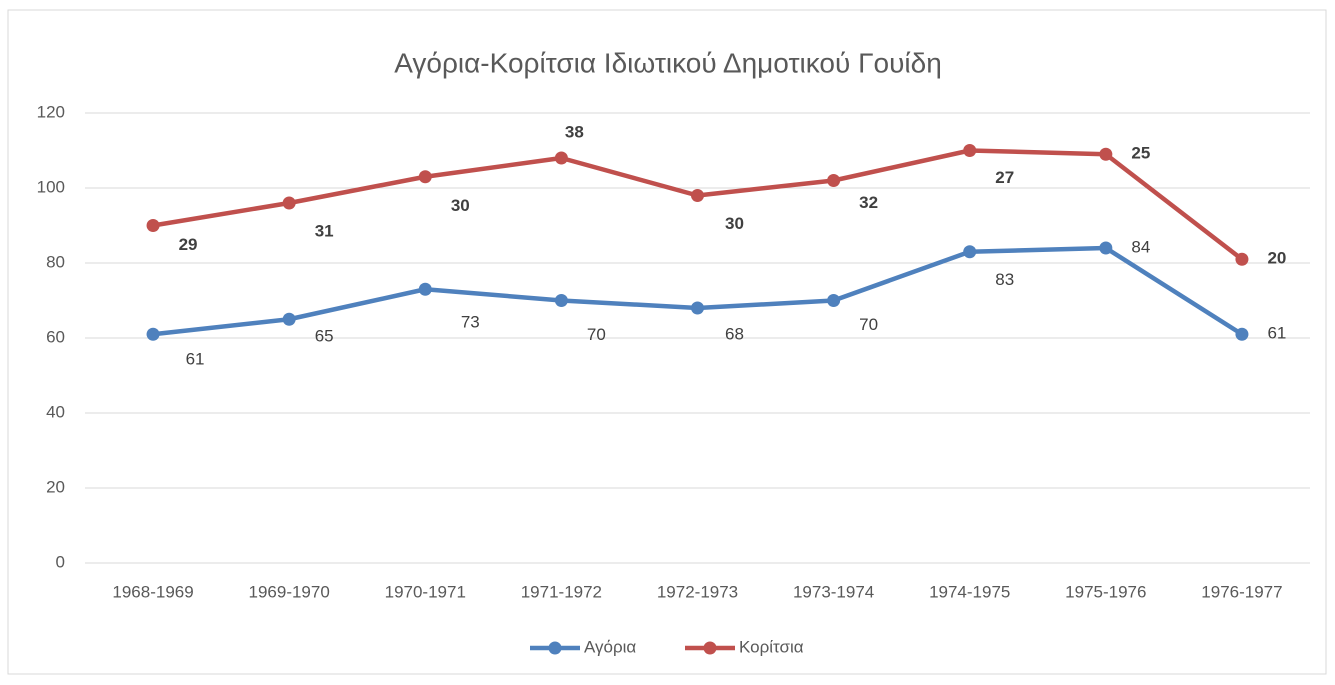 Image resolution: width=1335 pixels, height=685 pixels. Describe the element at coordinates (188, 244) in the screenshot. I see `data-label: 29` at that location.